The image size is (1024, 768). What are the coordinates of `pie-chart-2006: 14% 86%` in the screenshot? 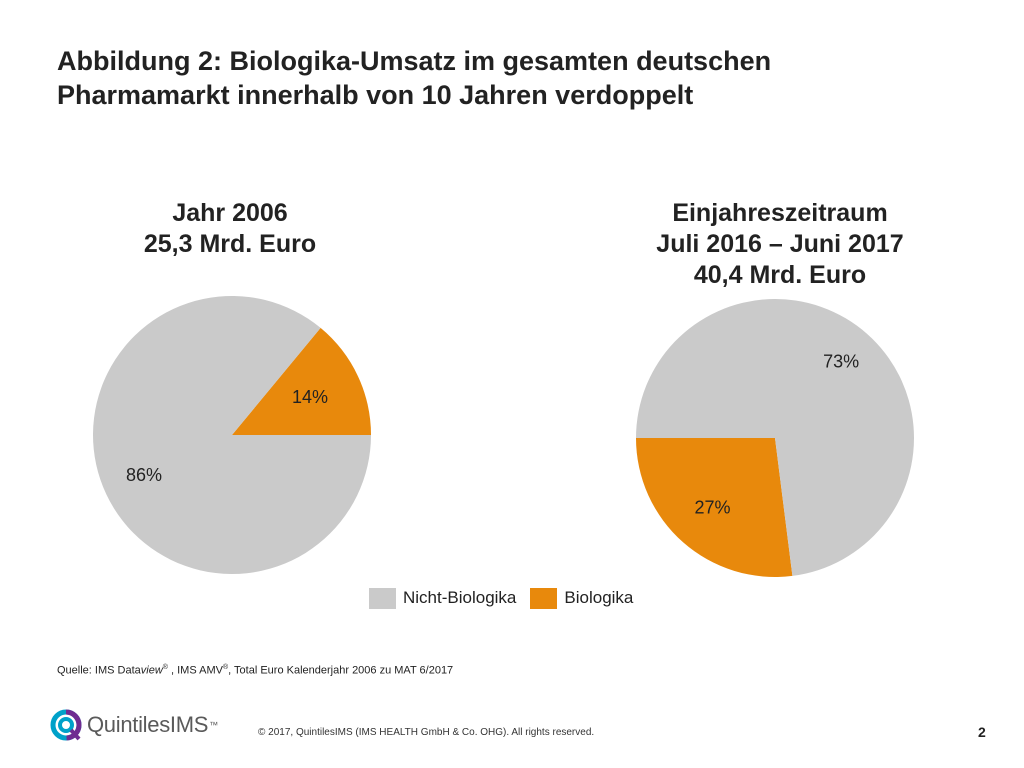 It's located at (232, 435).